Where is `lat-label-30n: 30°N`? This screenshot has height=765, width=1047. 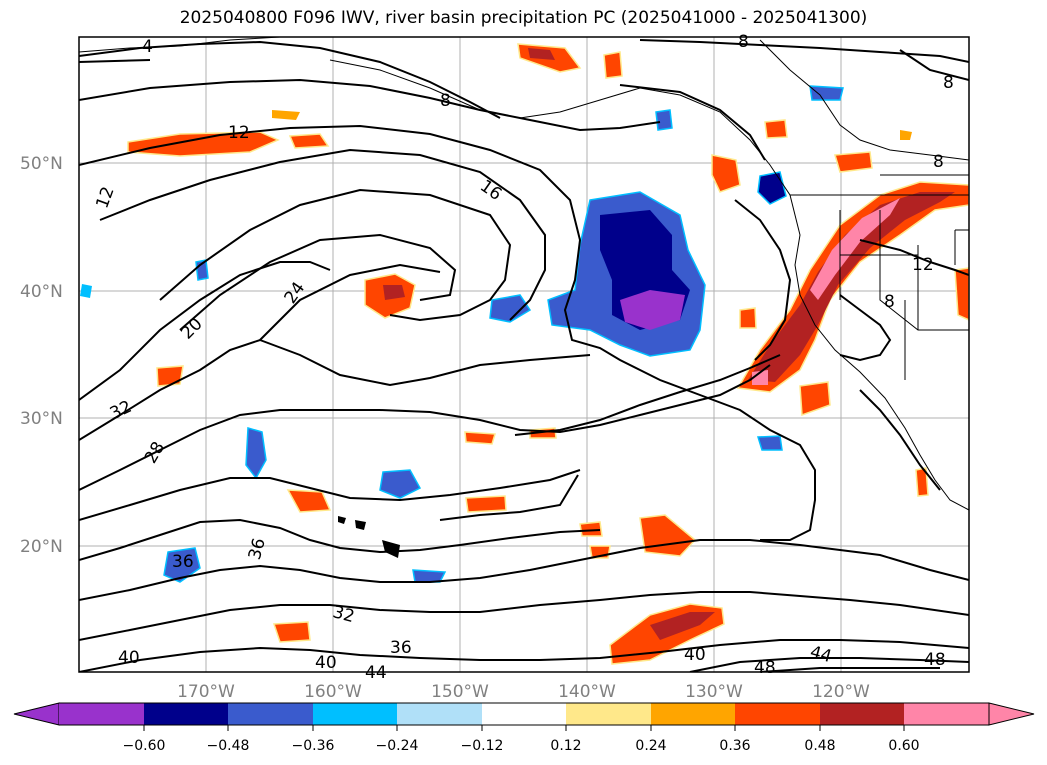
lat-label-30n: 30°N is located at coordinates (41, 419).